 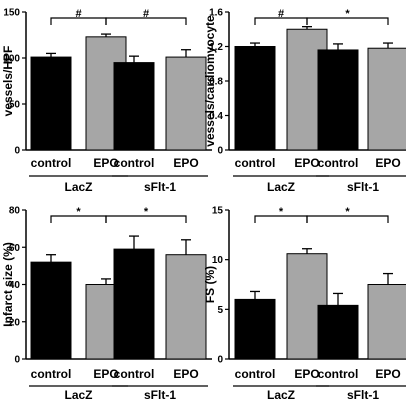 What do you see at coordinates (216, 47) in the screenshot?
I see `y-tick-label: 1.2` at bounding box center [216, 47].